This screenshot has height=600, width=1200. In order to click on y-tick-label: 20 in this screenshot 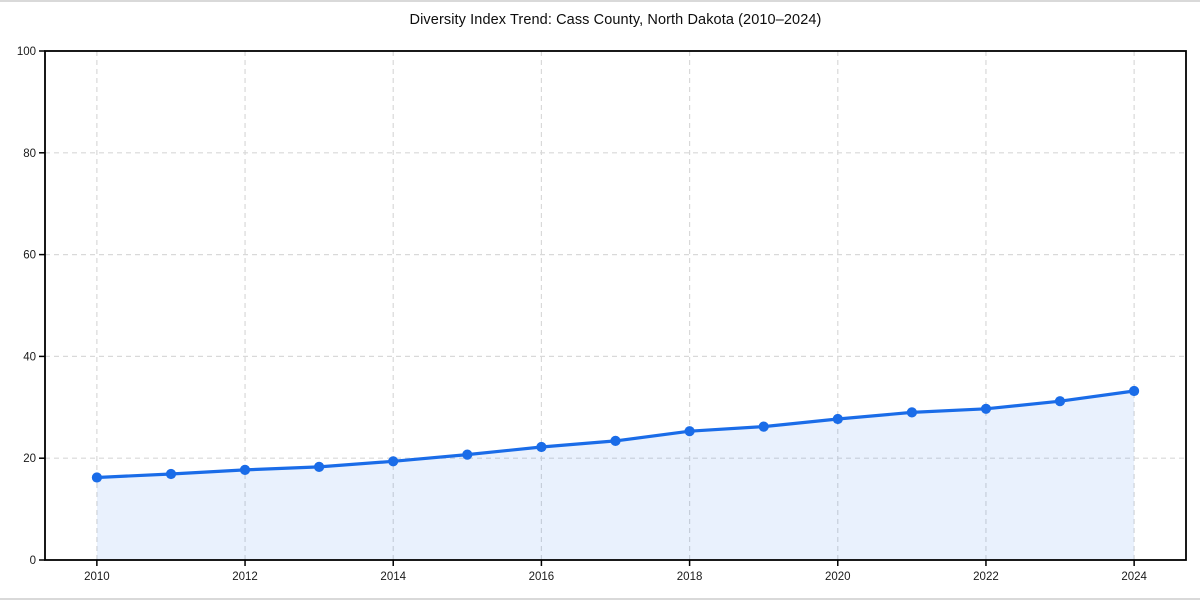, I will do `click(29, 459)`.